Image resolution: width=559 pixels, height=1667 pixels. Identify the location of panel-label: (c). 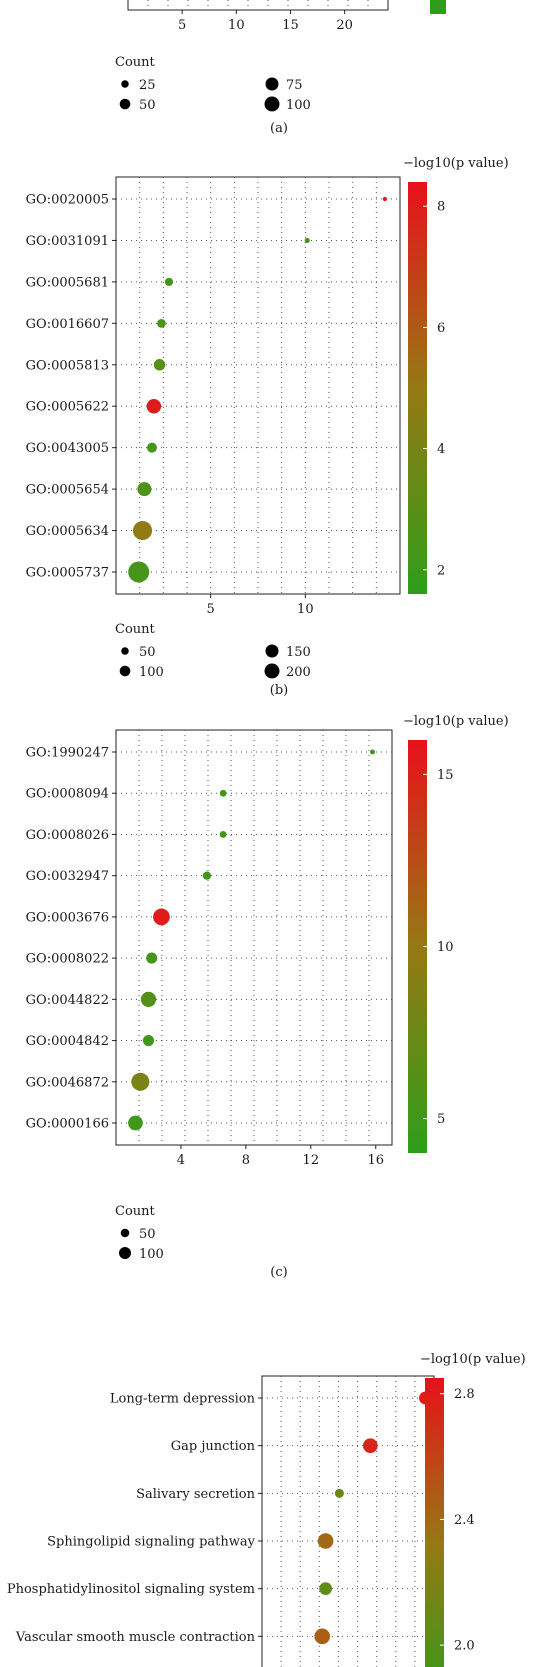
(278, 1272).